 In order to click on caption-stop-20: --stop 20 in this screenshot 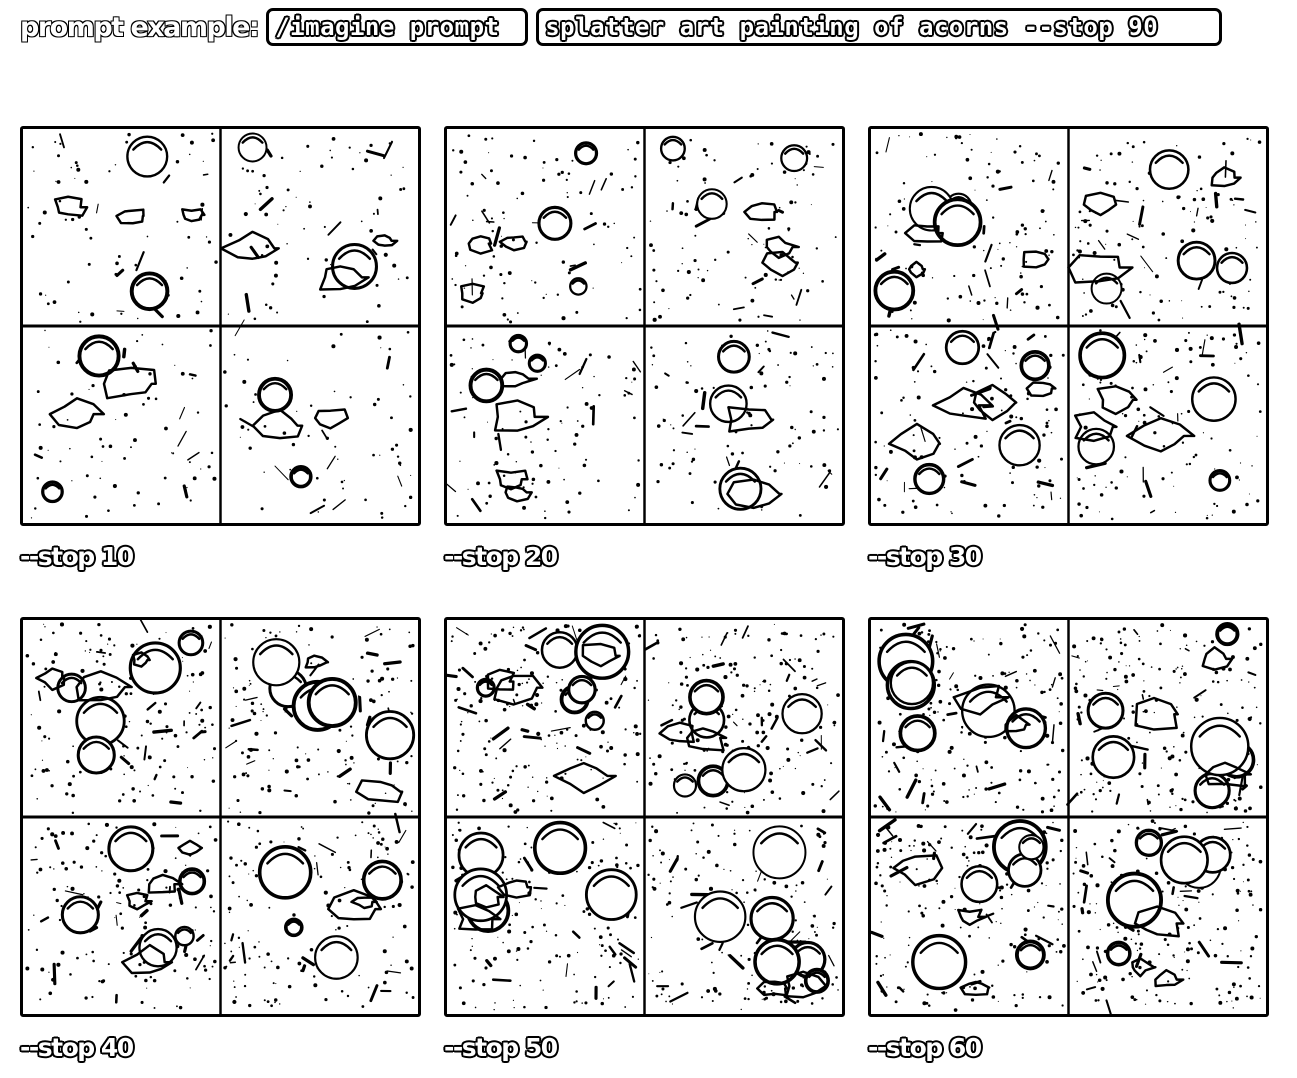, I will do `click(501, 556)`.